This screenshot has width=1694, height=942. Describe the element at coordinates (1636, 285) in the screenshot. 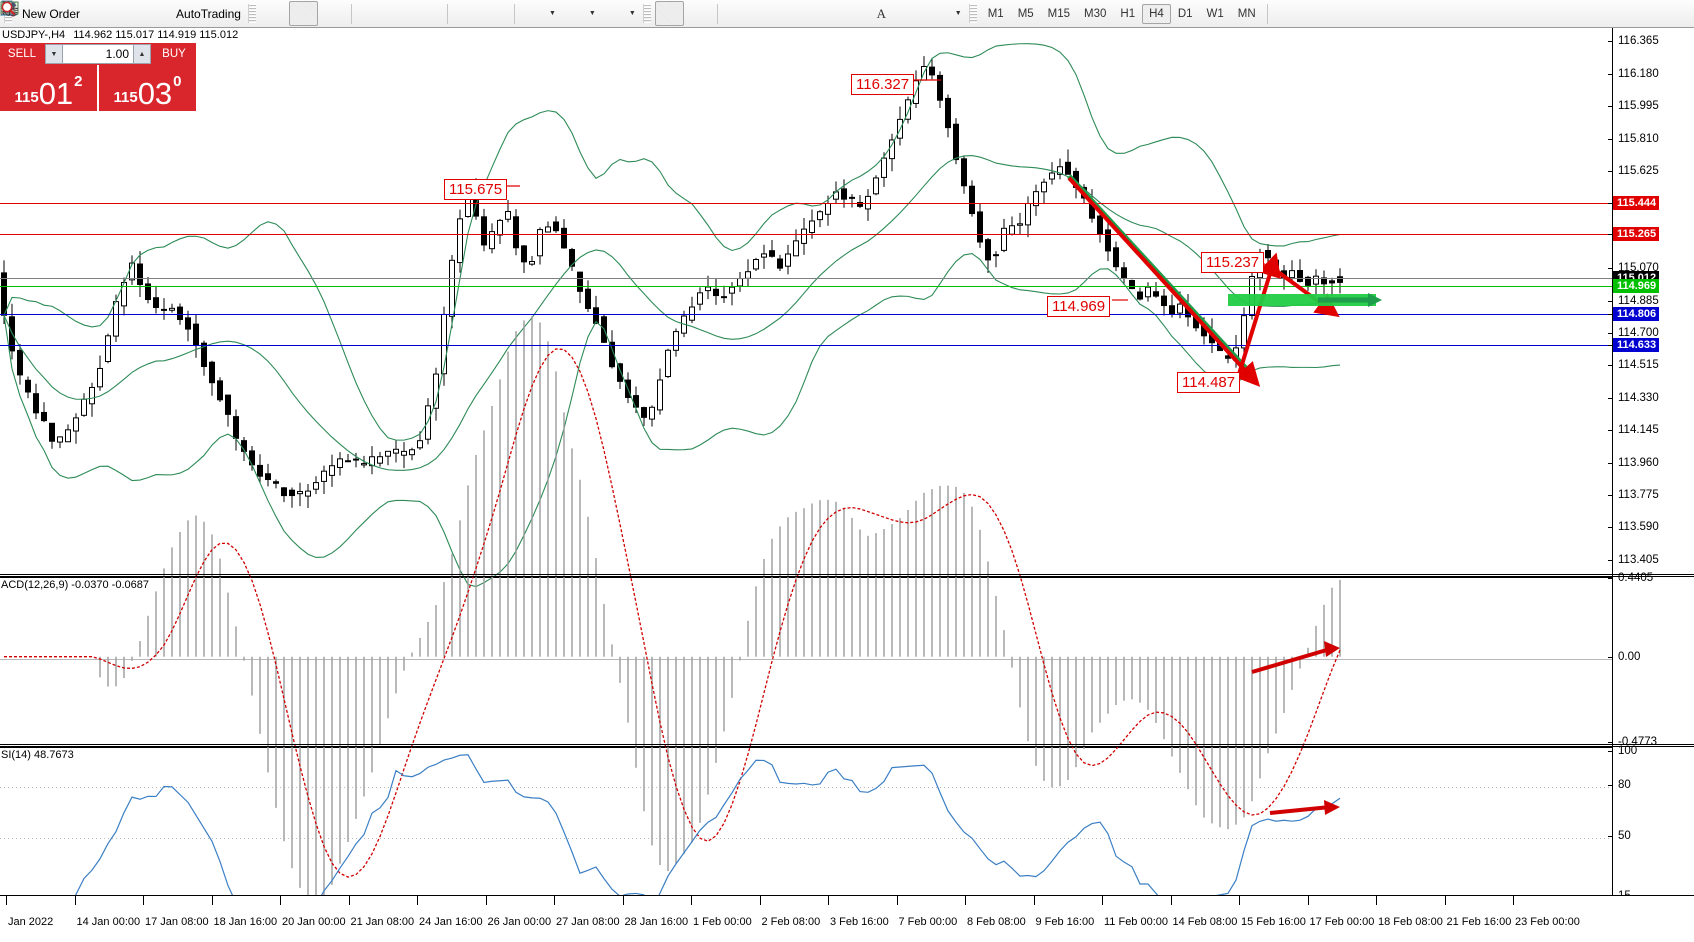

I see `price-level-badge: 114.969` at that location.